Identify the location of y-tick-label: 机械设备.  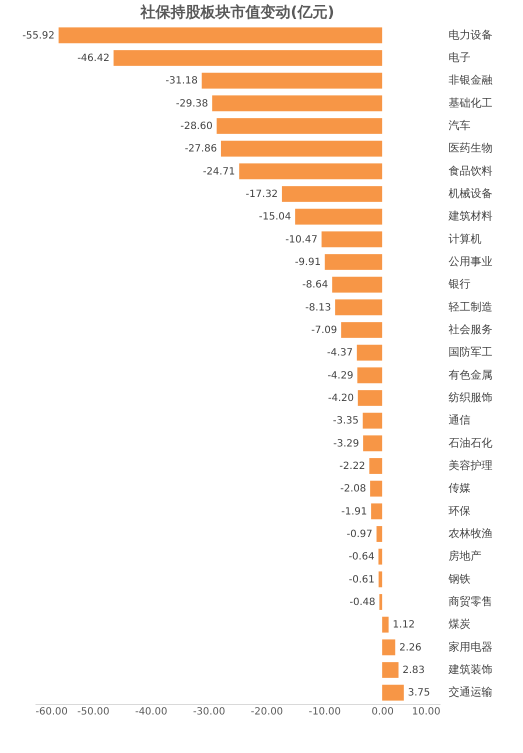
(470, 193).